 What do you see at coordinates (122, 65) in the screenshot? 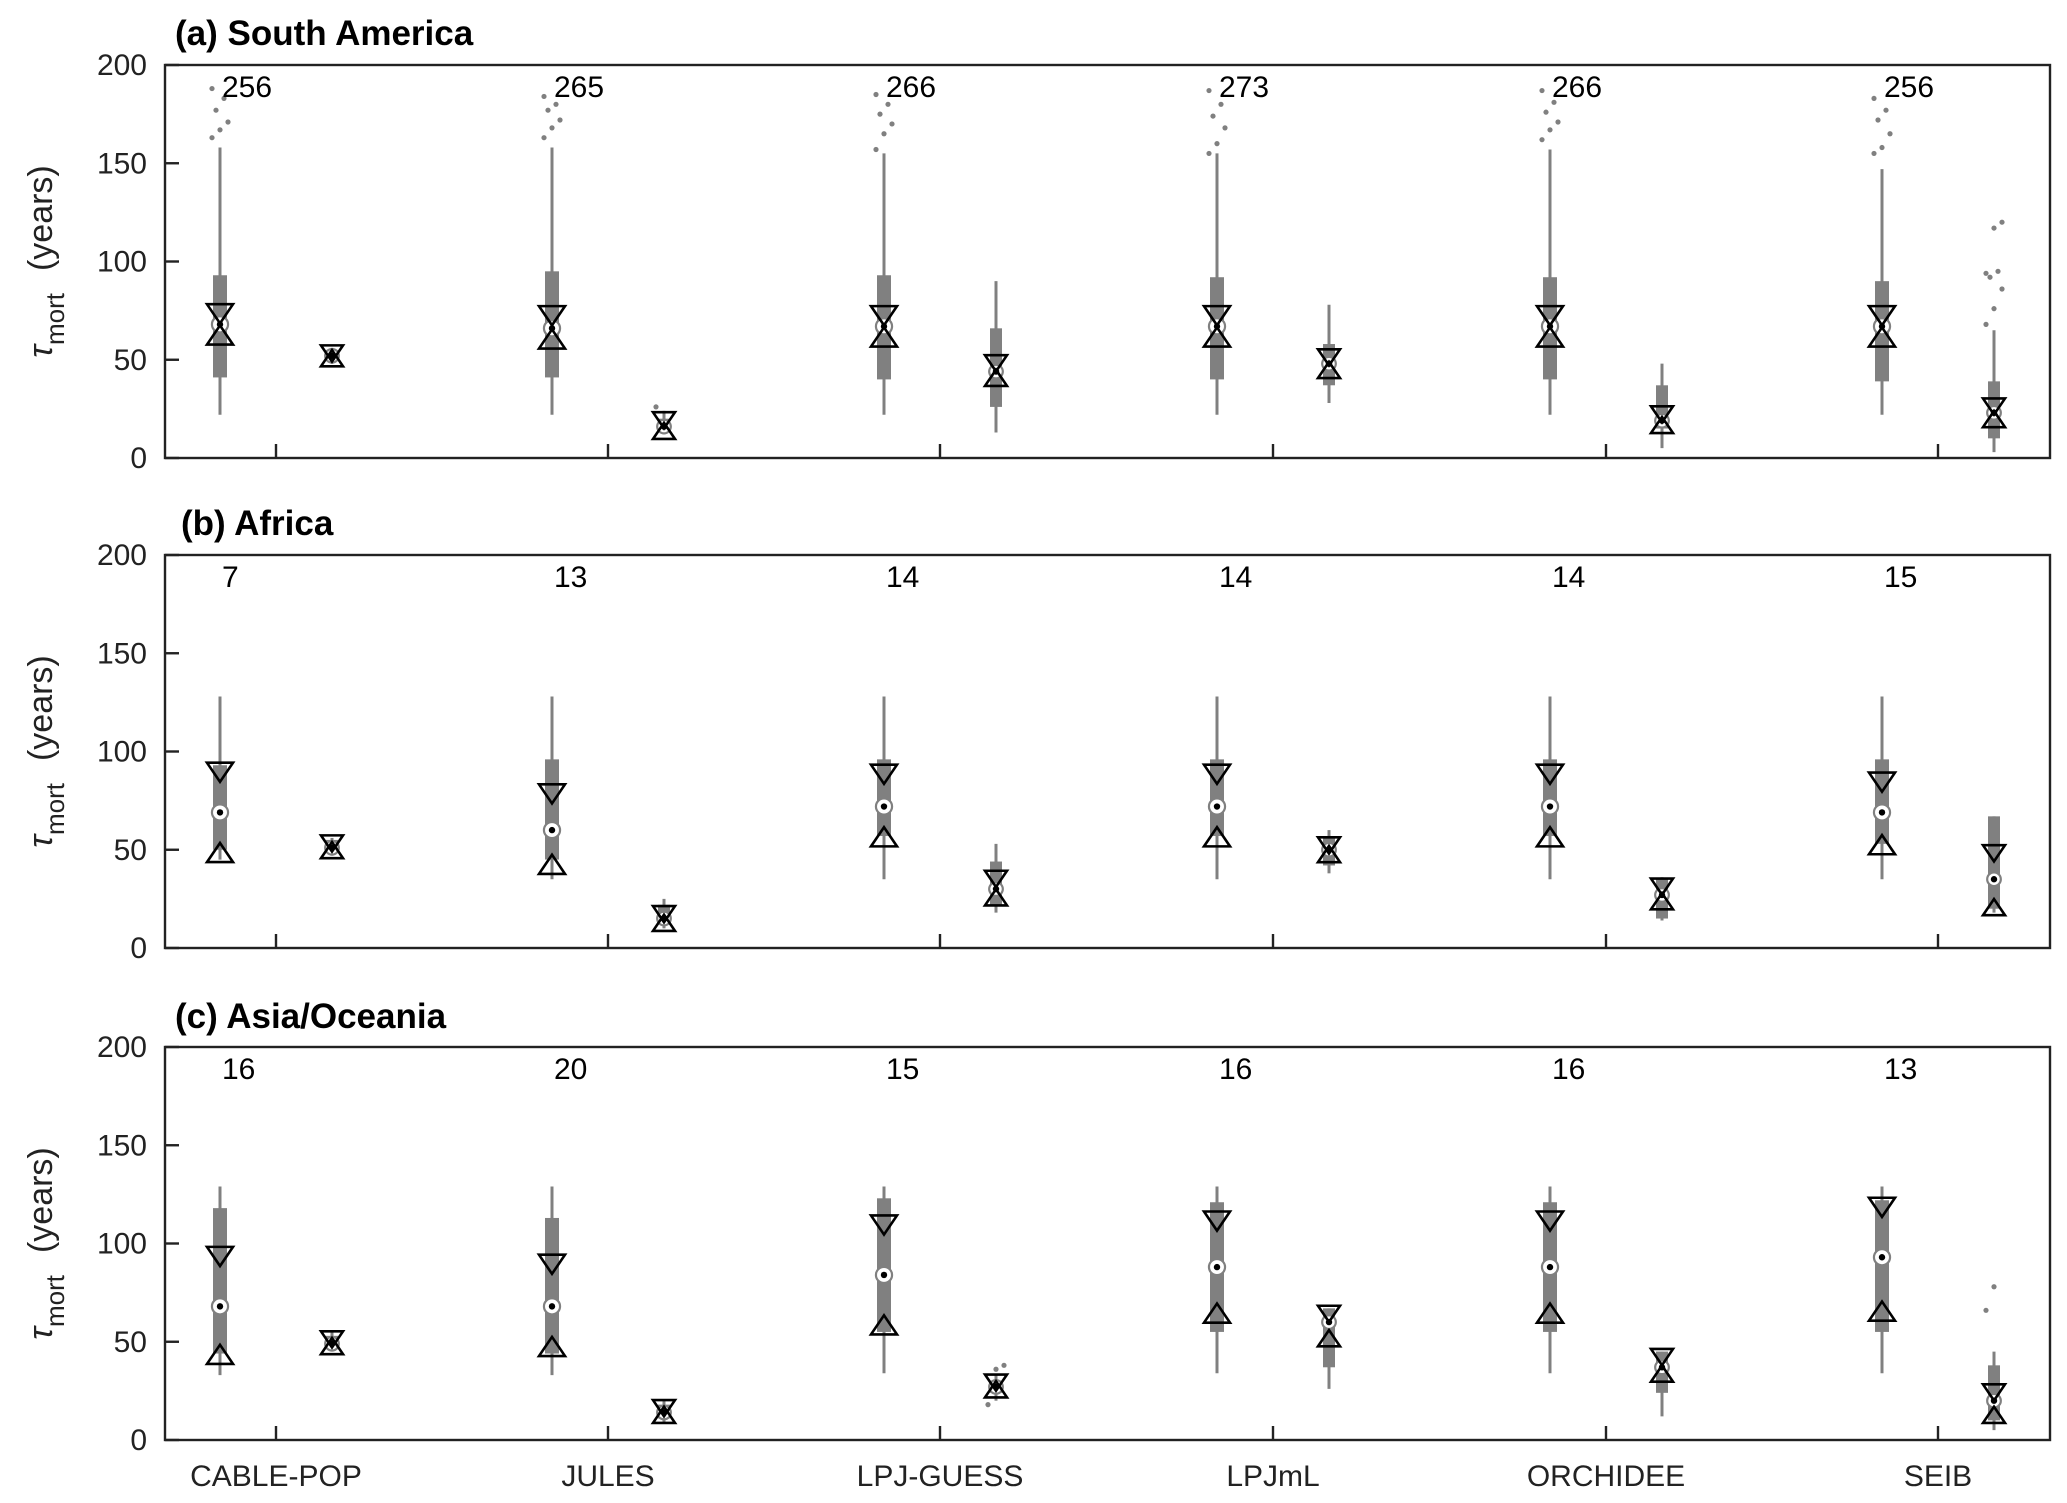
I see `y-tick-label: 200` at bounding box center [122, 65].